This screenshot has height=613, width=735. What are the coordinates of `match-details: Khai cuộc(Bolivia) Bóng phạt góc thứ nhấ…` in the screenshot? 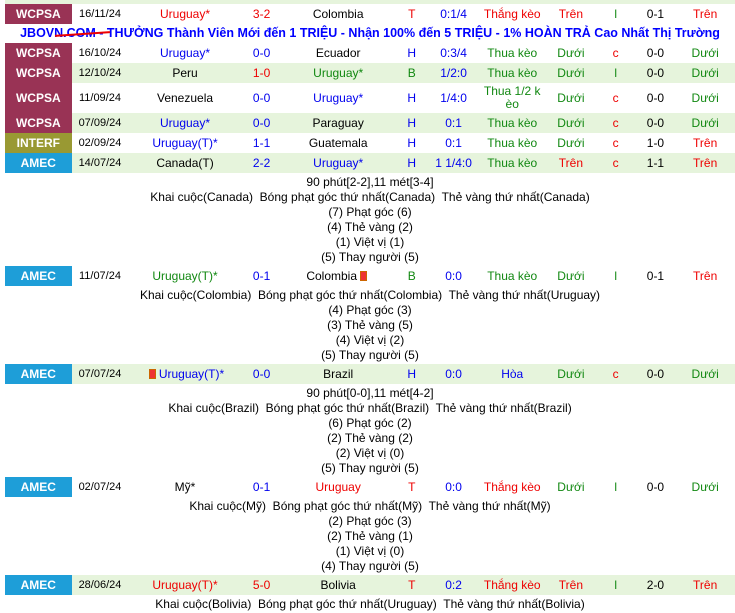 It's located at (370, 604).